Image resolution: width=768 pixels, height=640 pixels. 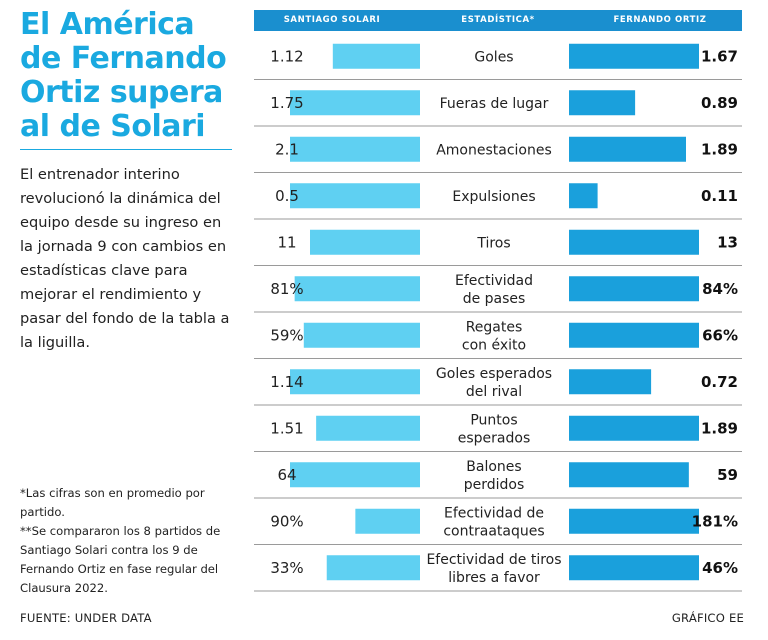 What do you see at coordinates (720, 335) in the screenshot?
I see `value-ortiz: 66%` at bounding box center [720, 335].